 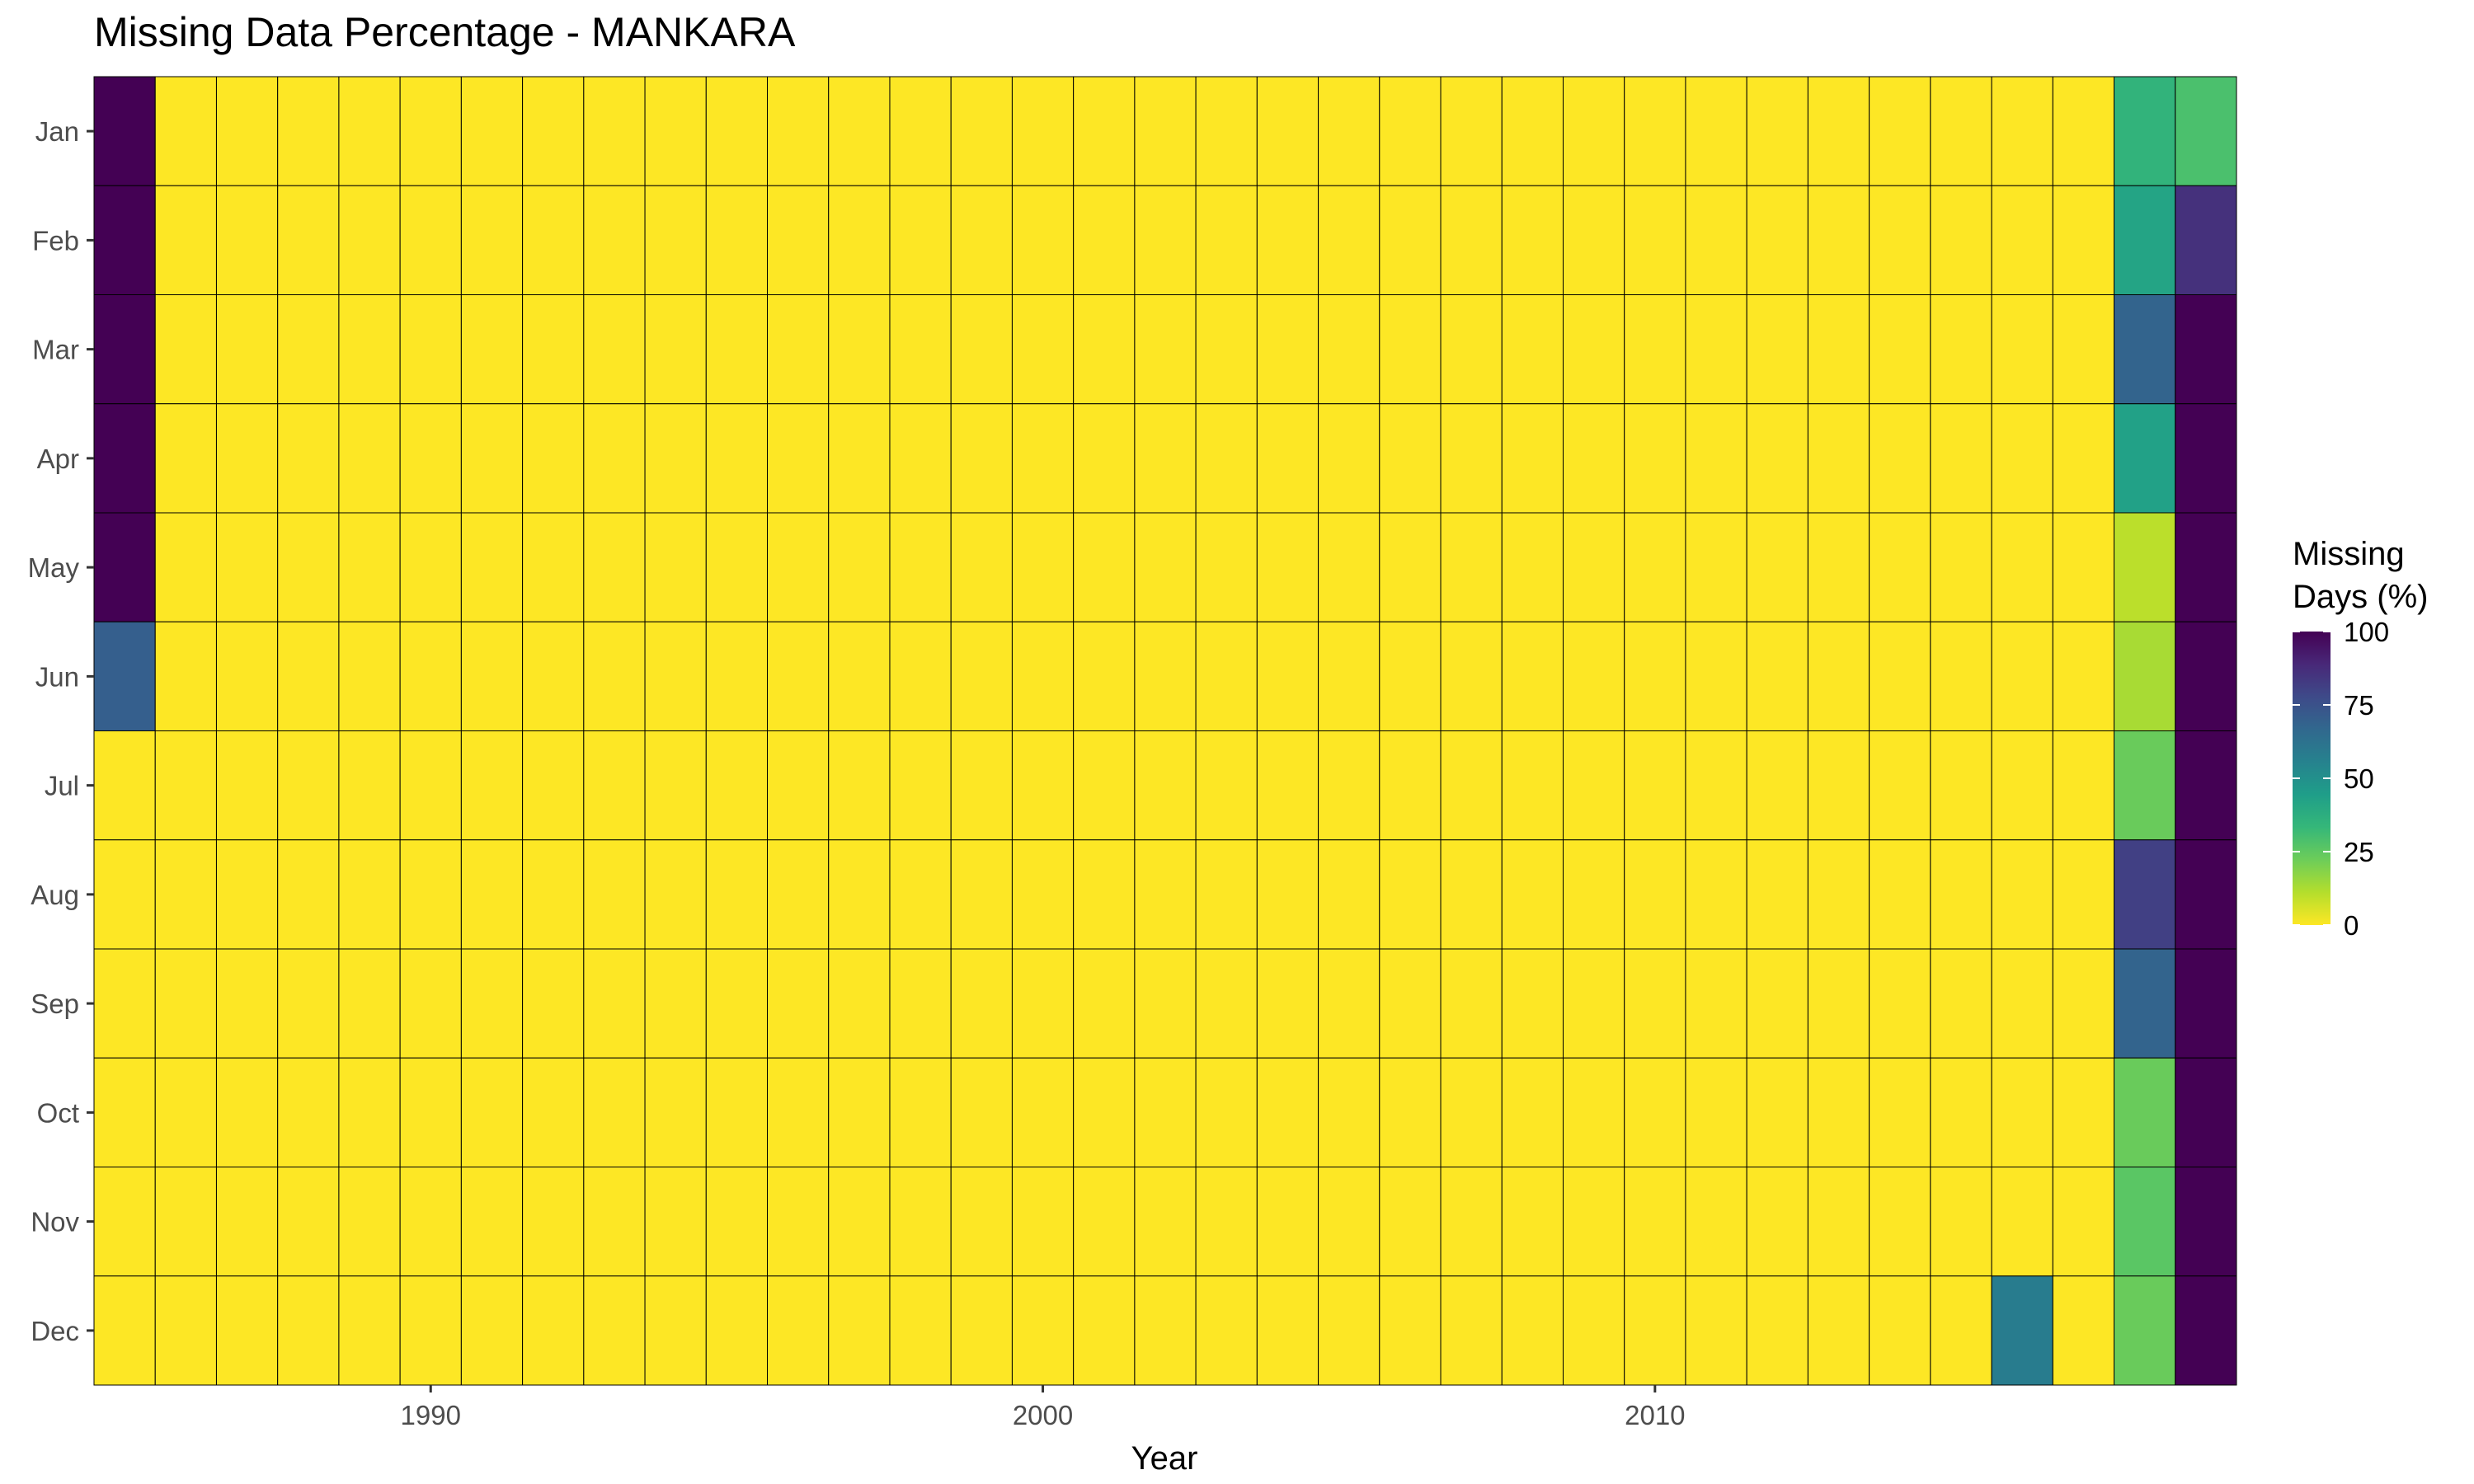 What do you see at coordinates (859, 676) in the screenshot?
I see `heatmap-cell-1997-jun` at bounding box center [859, 676].